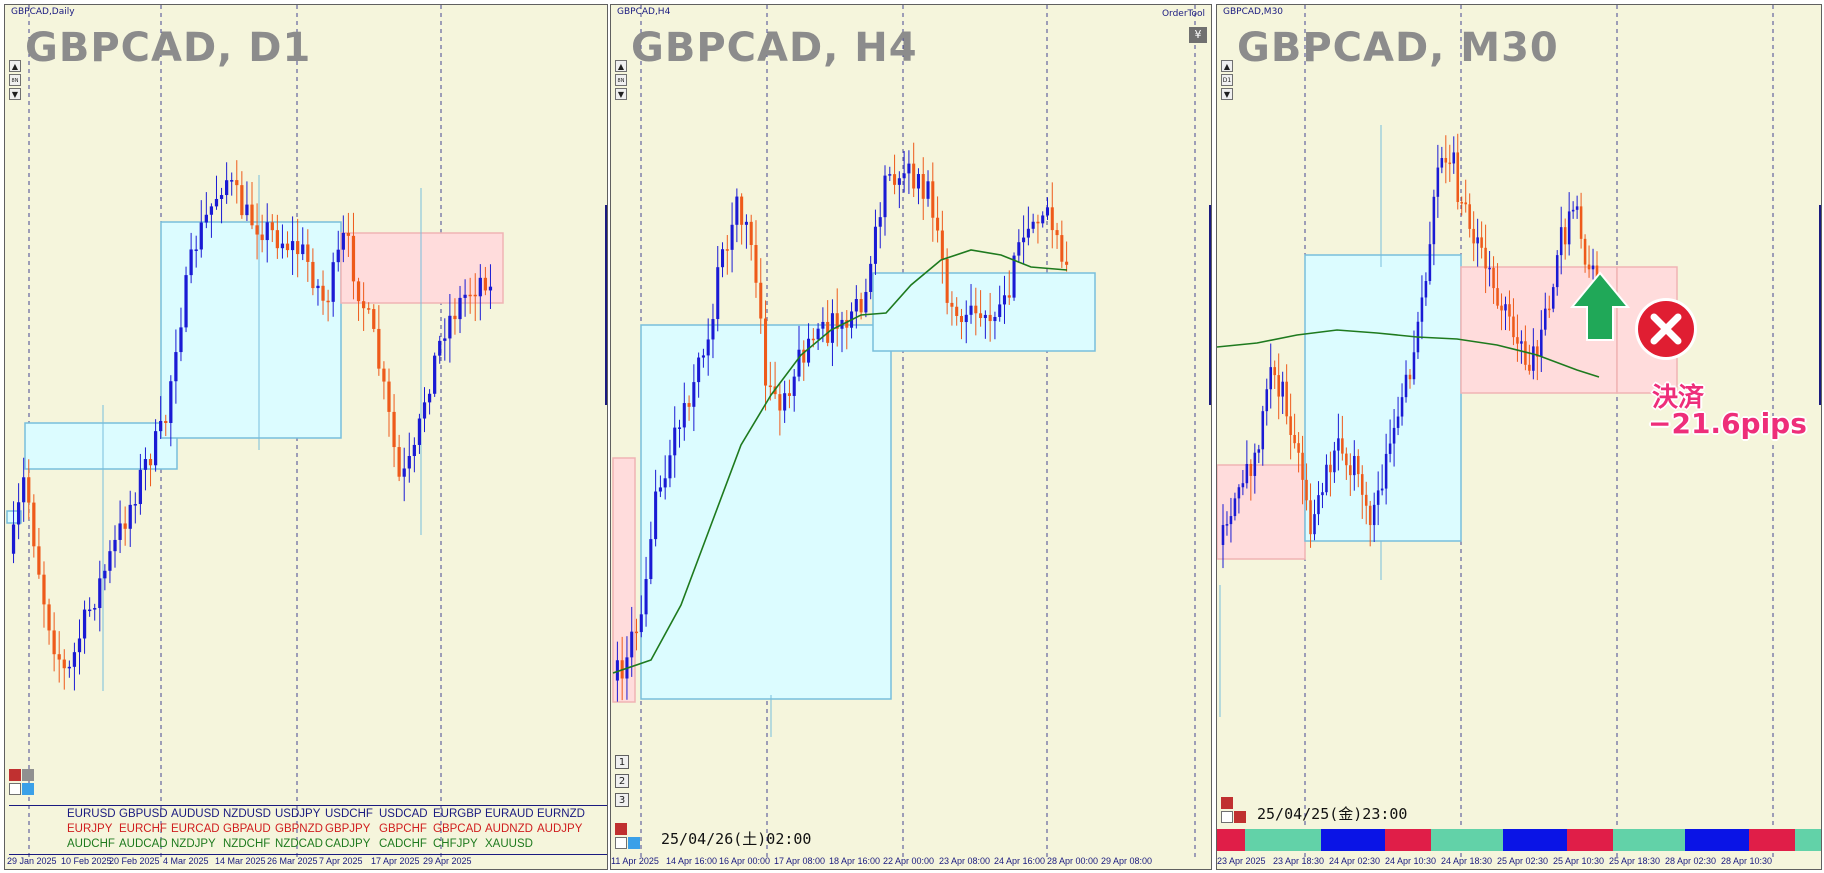 This screenshot has width=1824, height=873. I want to click on currency-pair-link: EURJPY, so click(90, 829).